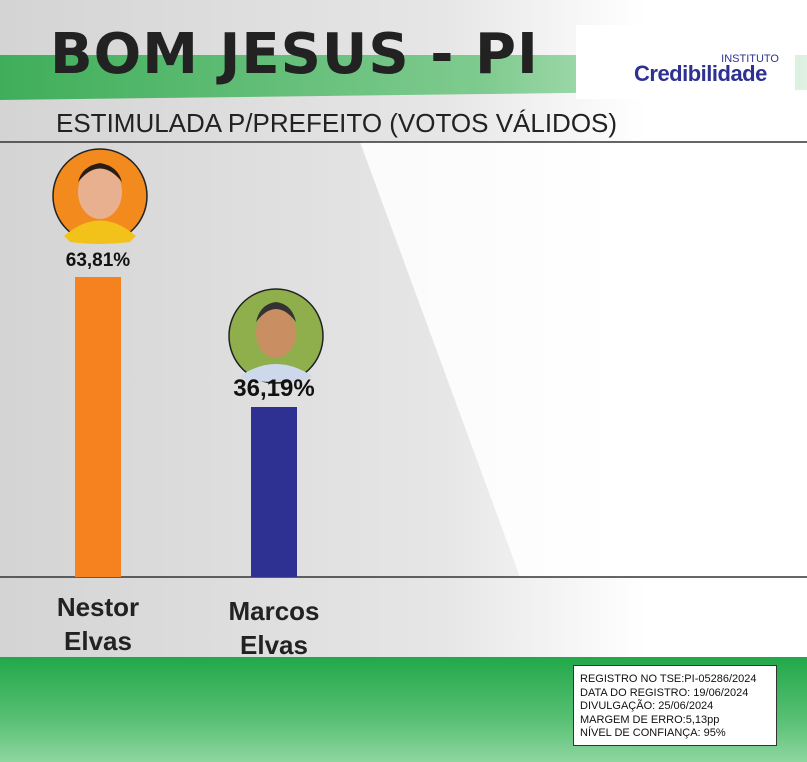 The image size is (807, 762). What do you see at coordinates (664, 692) in the screenshot?
I see `footer-line: DATA DO REGISTRO: 19/06/2024` at bounding box center [664, 692].